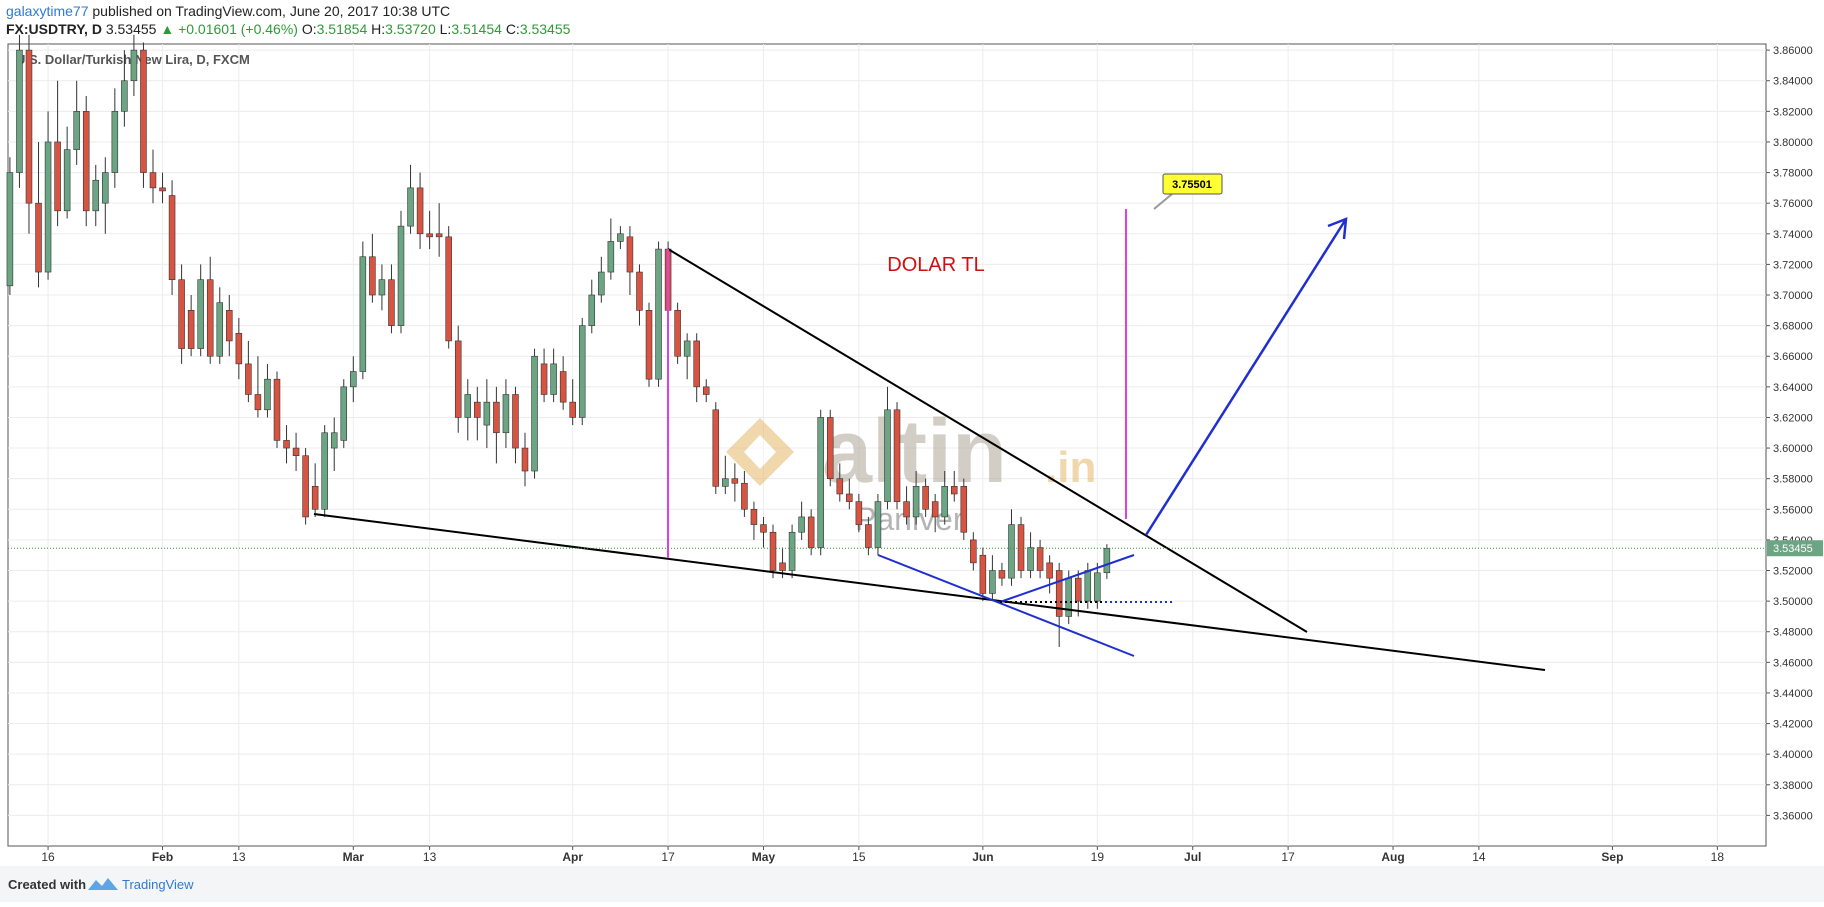 Image resolution: width=1824 pixels, height=907 pixels. What do you see at coordinates (1793, 480) in the screenshot?
I see `y-tick-label: 3.58000` at bounding box center [1793, 480].